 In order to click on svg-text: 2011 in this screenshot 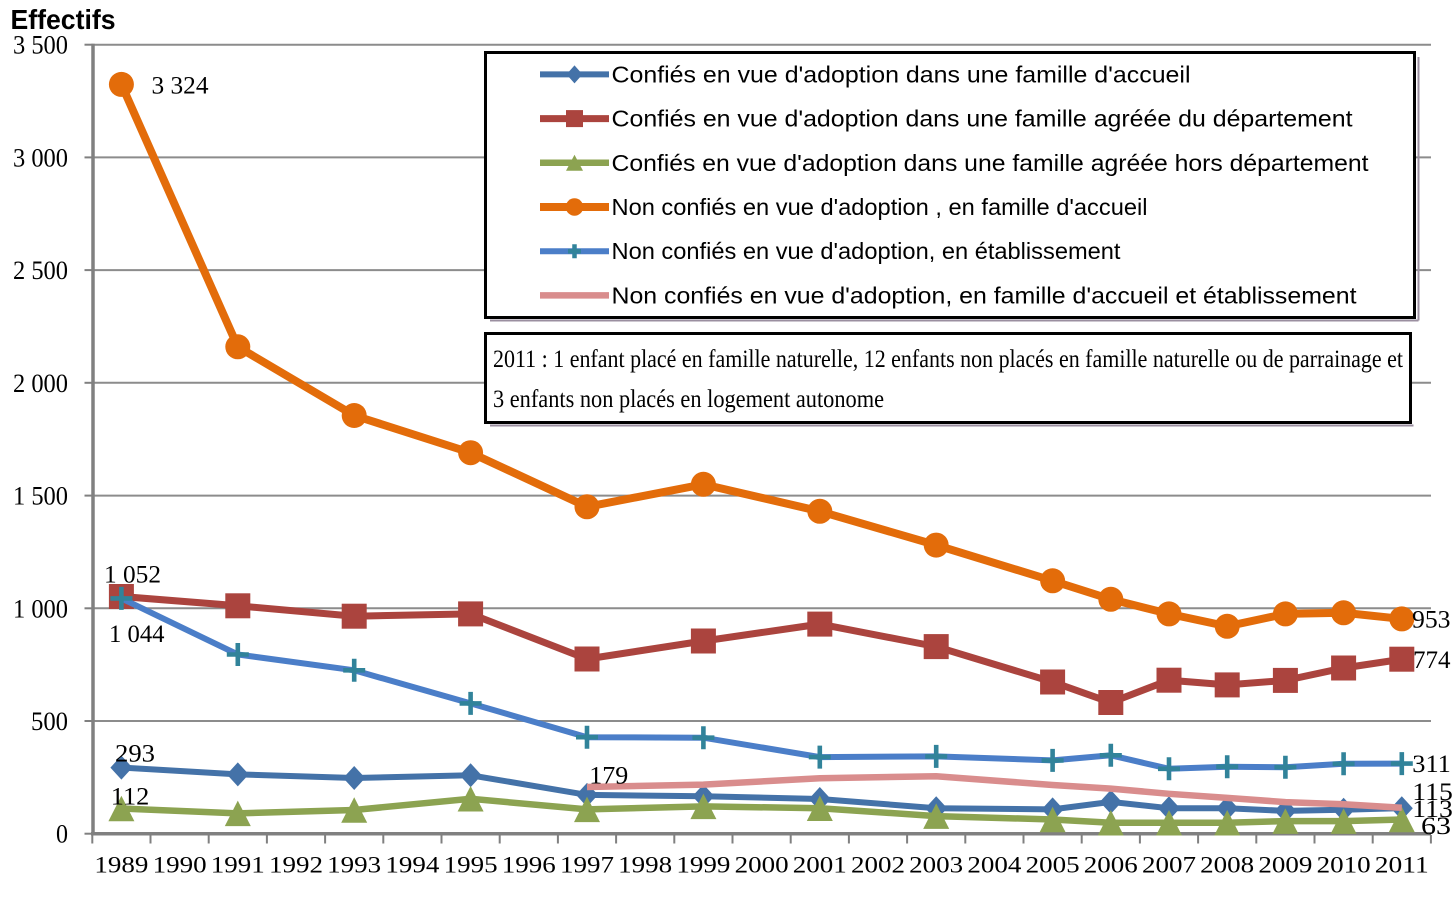, I will do `click(1402, 865)`.